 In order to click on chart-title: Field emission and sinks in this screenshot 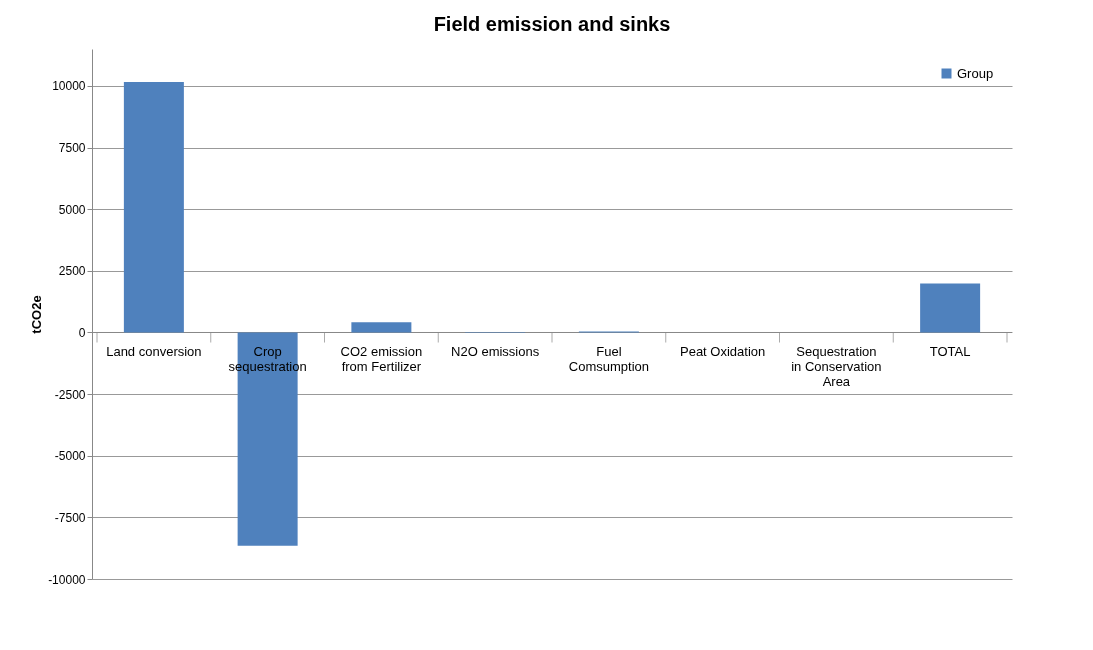, I will do `click(552, 24)`.